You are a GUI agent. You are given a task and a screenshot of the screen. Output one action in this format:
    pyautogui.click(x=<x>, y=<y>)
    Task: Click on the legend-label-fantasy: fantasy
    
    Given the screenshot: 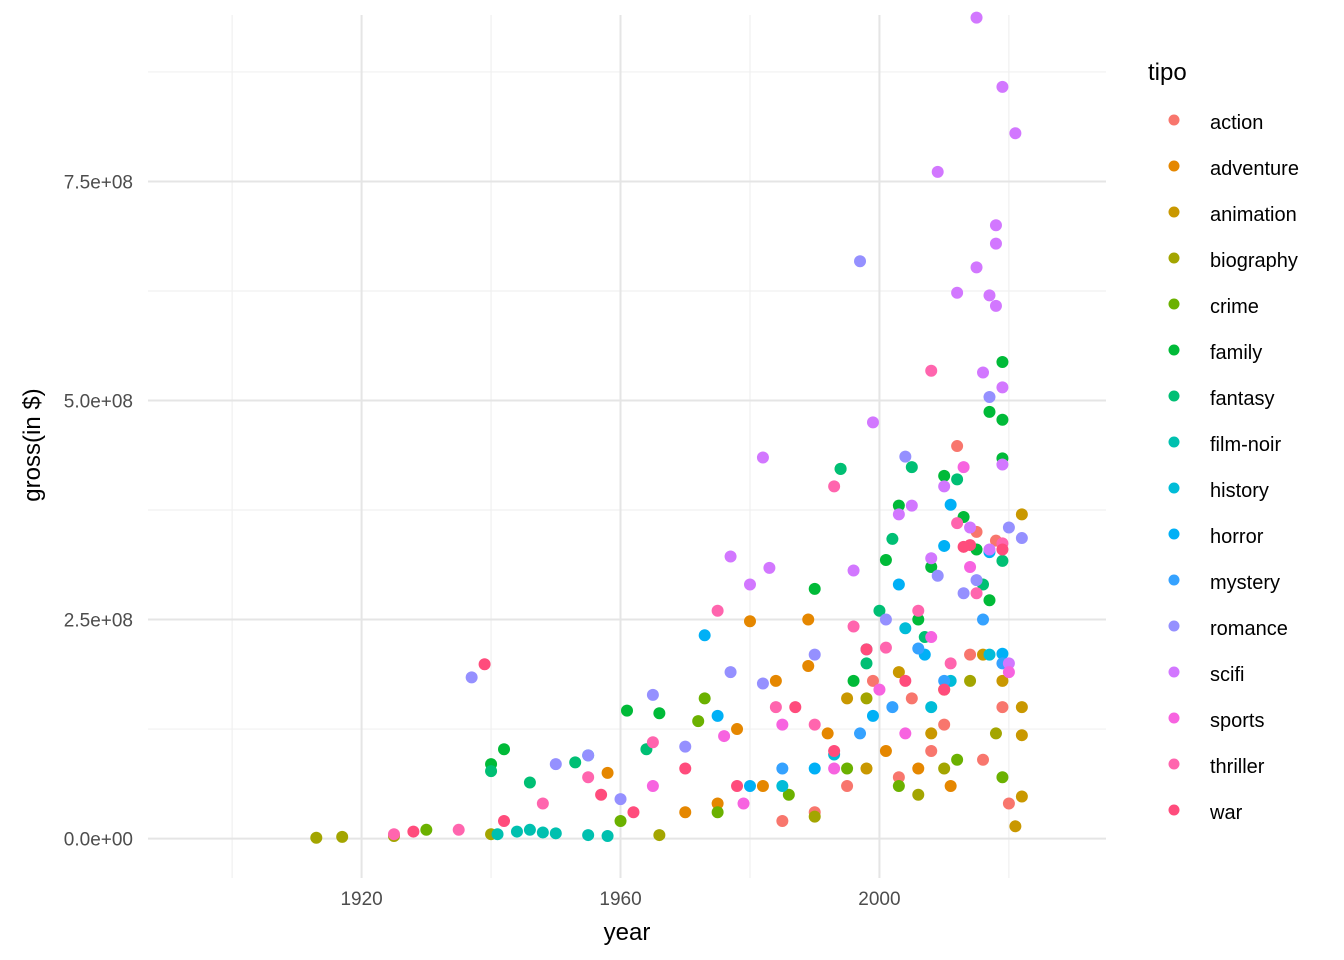 What is the action you would take?
    pyautogui.click(x=1242, y=399)
    